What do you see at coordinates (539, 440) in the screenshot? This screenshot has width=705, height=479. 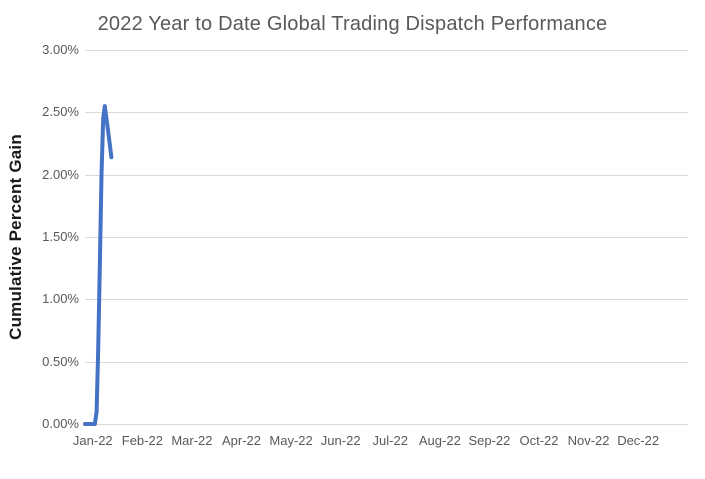 I see `x-tick-label: Oct-22` at bounding box center [539, 440].